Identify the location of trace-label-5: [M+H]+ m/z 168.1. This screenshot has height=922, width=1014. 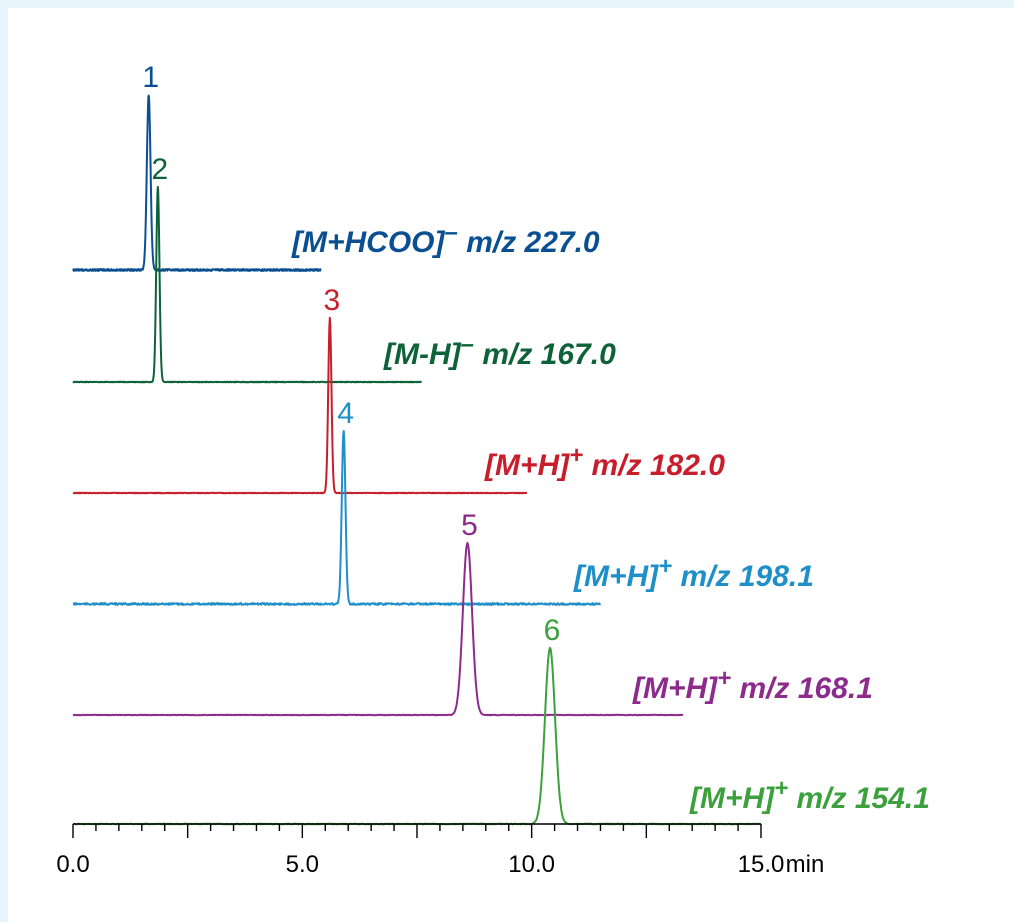
(752, 685).